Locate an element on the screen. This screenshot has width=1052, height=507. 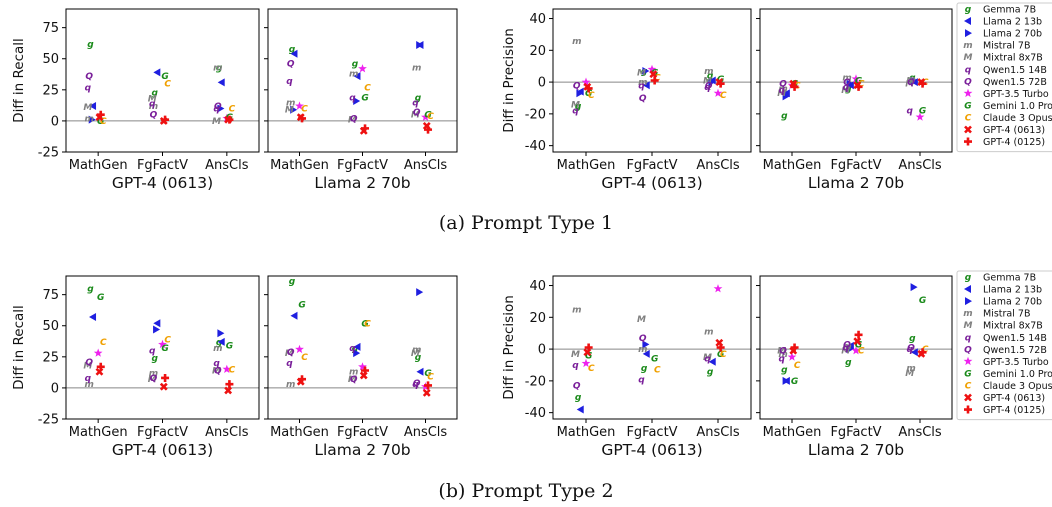
point-gemini-1-0-pro-anscls: G is located at coordinates (229, 347).